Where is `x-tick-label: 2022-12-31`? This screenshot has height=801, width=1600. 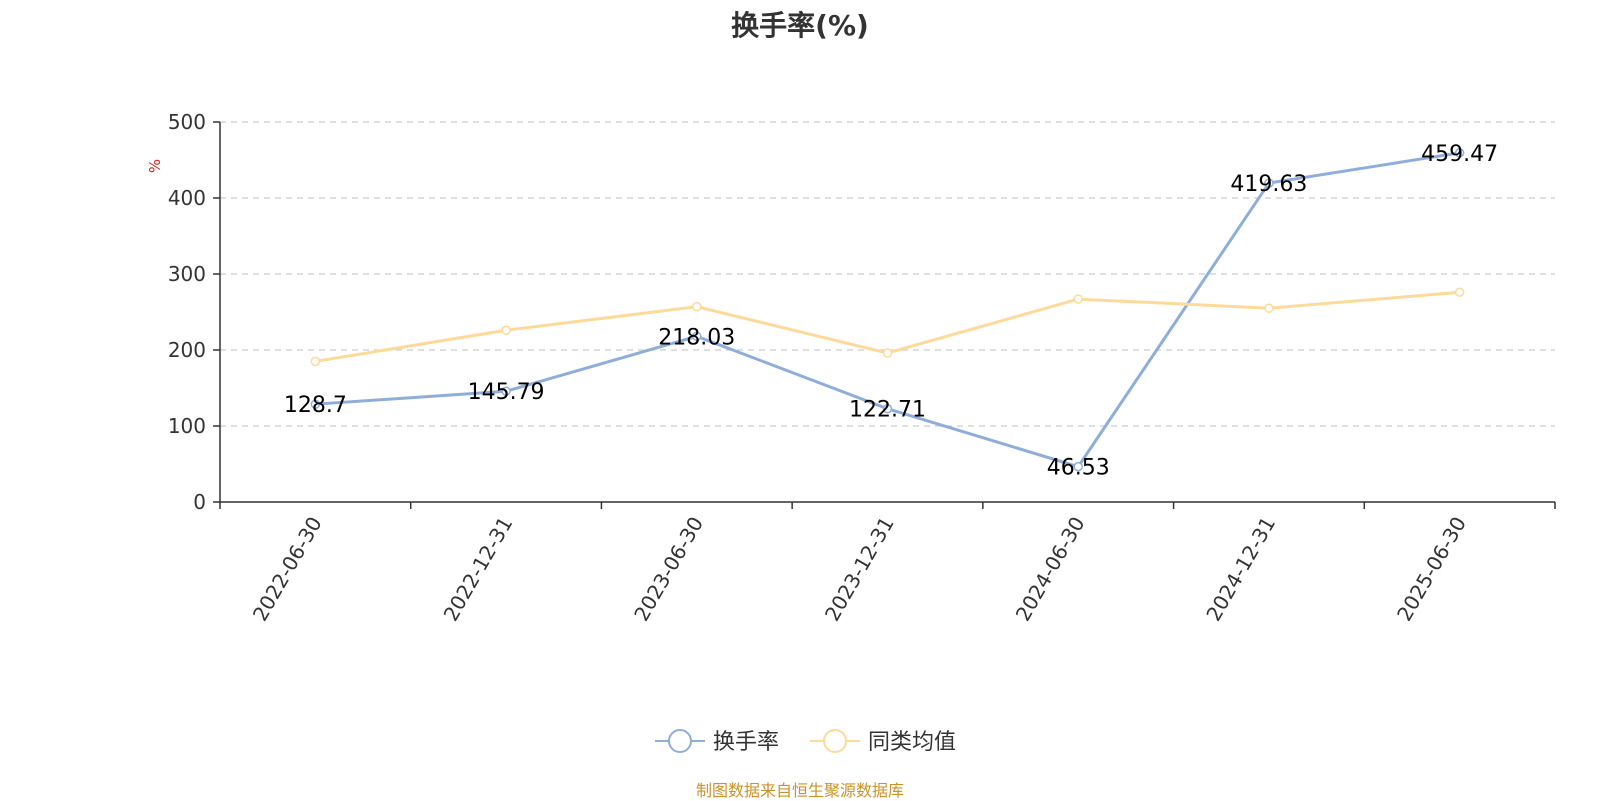 x-tick-label: 2022-12-31 is located at coordinates (477, 569).